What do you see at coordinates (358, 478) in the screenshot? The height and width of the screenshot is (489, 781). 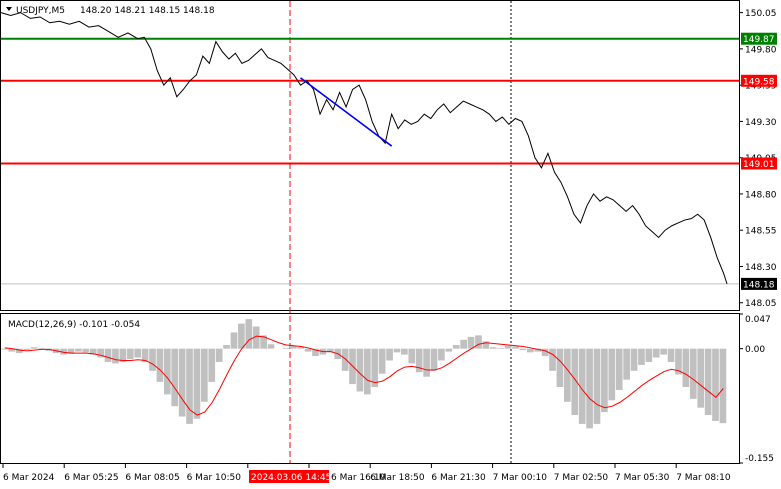 I see `time-tick-label: 6 Mar 16:10` at bounding box center [358, 478].